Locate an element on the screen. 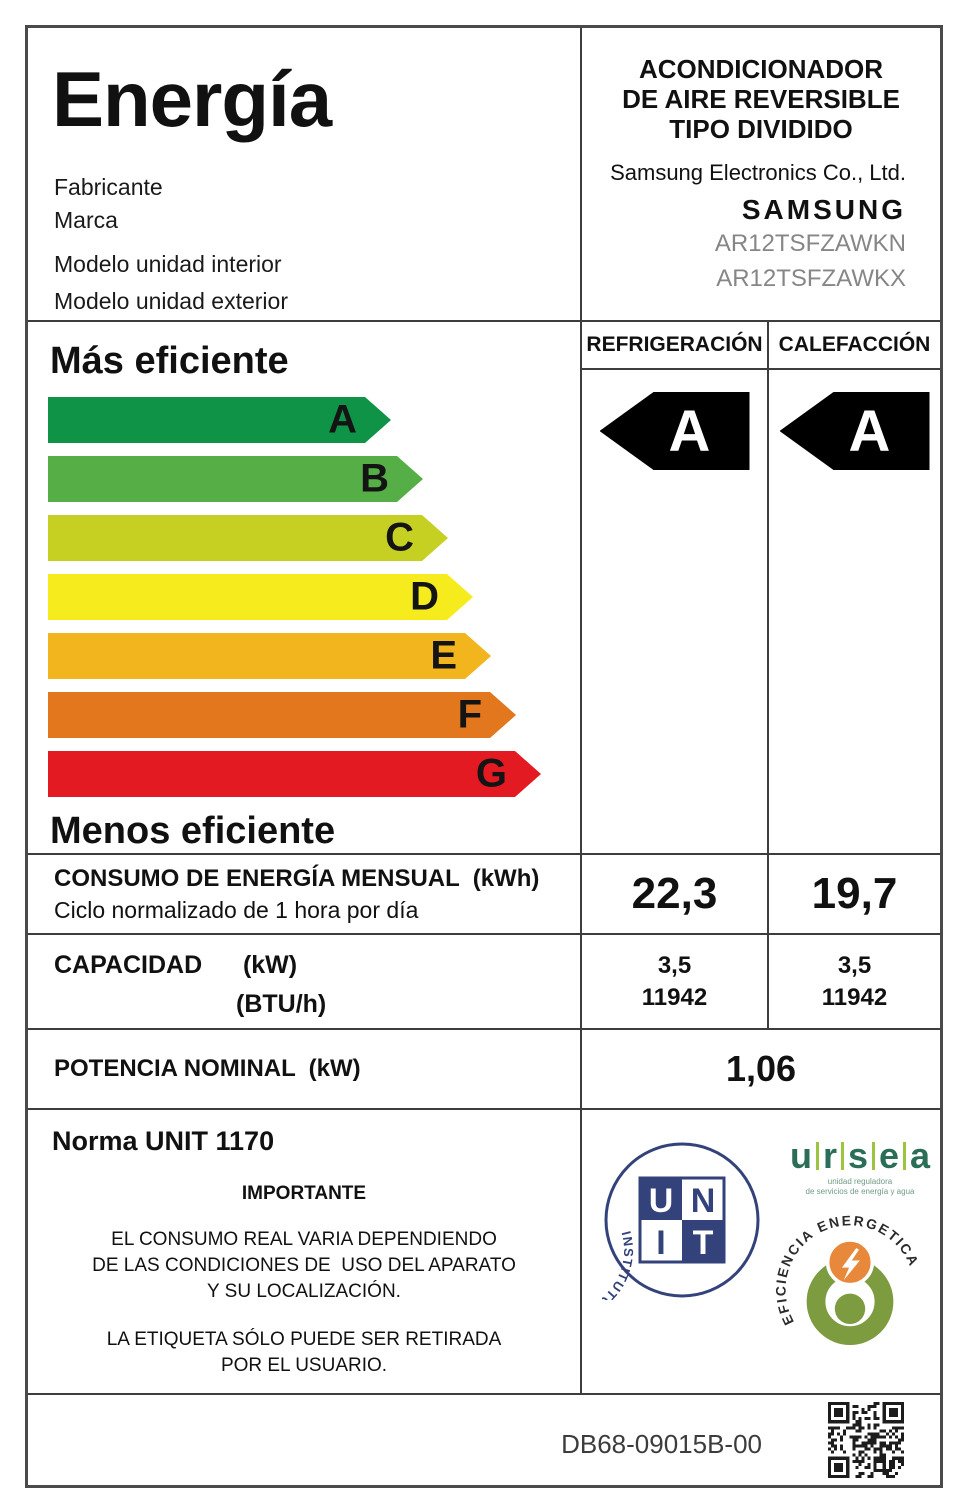  ursea-subtext-line1: unidad reguladora is located at coordinates (860, 1181).